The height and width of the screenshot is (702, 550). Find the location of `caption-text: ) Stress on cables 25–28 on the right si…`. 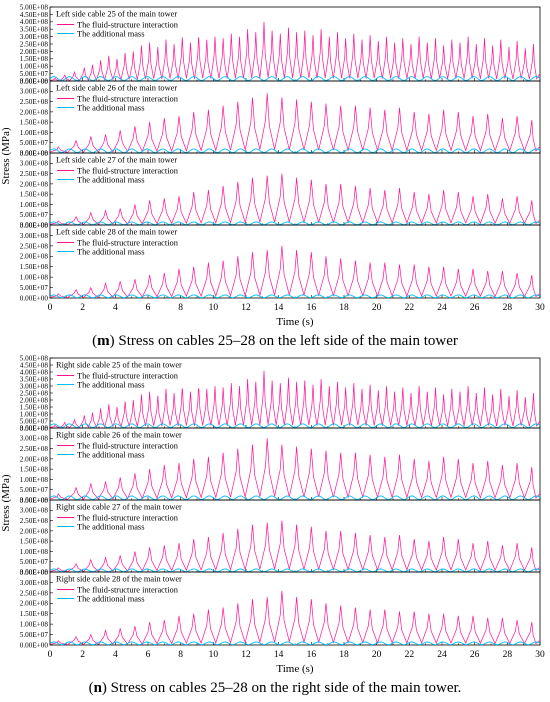

caption-text: ) Stress on cables 25–28 on the right si… is located at coordinates (282, 688).